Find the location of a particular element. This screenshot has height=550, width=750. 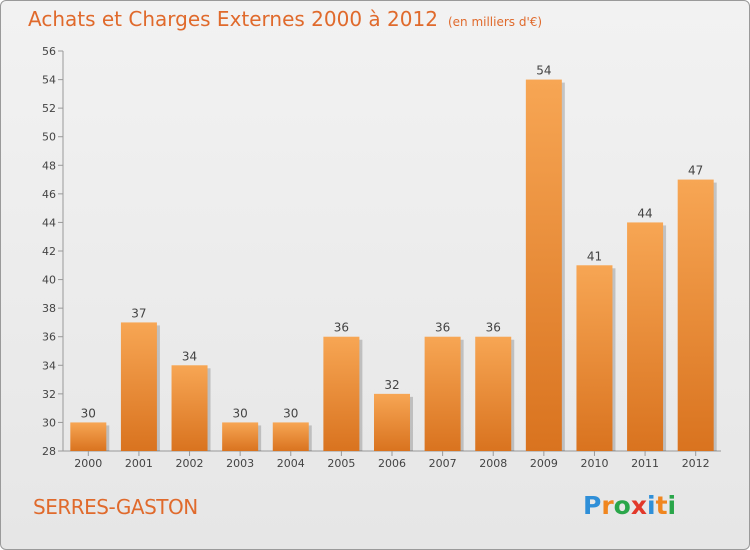

bar-2006 is located at coordinates (392, 422).